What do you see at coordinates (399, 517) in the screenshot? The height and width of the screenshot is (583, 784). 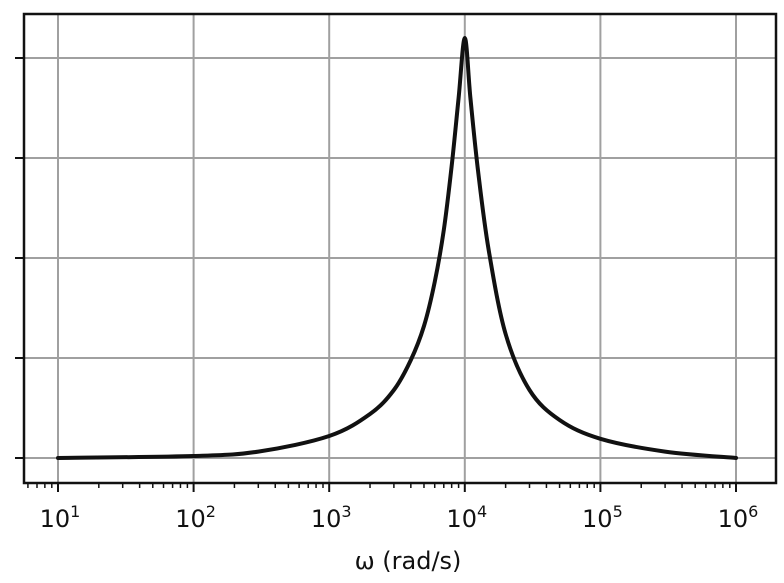 I see `x-tick-labels: 101 102 103 104 105 106` at bounding box center [399, 517].